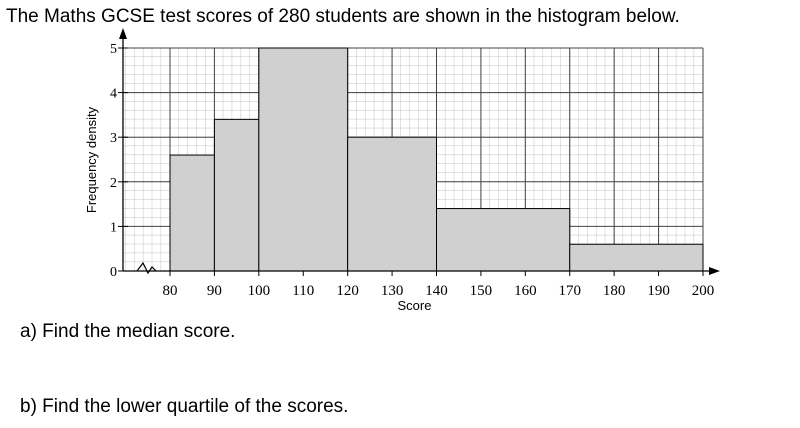 This screenshot has width=800, height=428. Describe the element at coordinates (714, 271) in the screenshot. I see `x-arrow` at that location.